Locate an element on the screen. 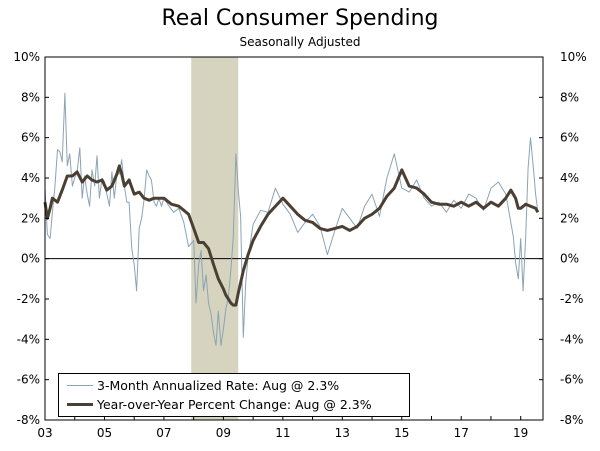 The width and height of the screenshot is (600, 451). legend-swatch-three-month is located at coordinates (80, 385).